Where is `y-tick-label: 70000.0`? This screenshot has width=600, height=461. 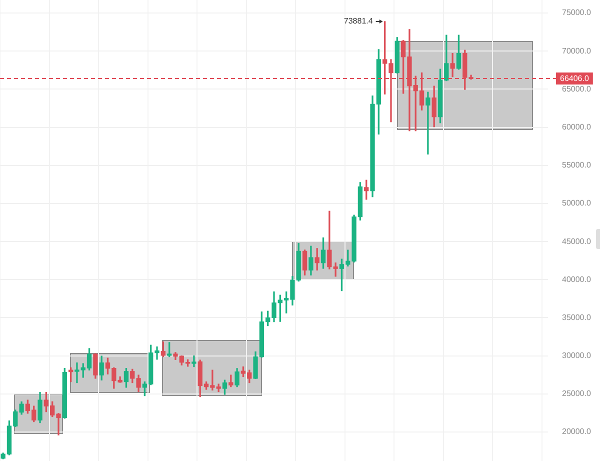 y-tick-label: 70000.0 is located at coordinates (577, 51).